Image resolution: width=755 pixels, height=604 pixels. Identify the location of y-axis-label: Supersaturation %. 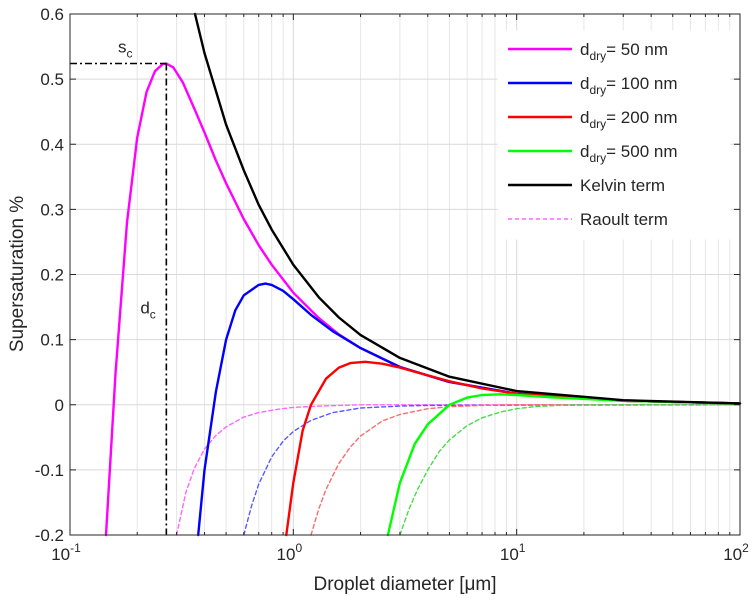
(17, 274).